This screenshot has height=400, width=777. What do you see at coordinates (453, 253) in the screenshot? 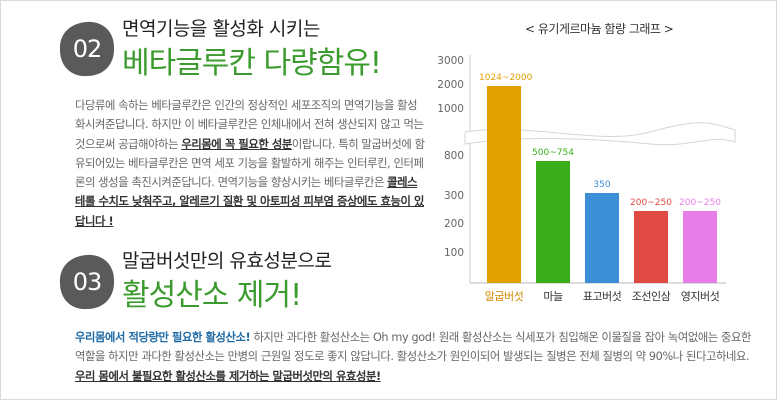
I see `y-tick-label: 100` at bounding box center [453, 253].